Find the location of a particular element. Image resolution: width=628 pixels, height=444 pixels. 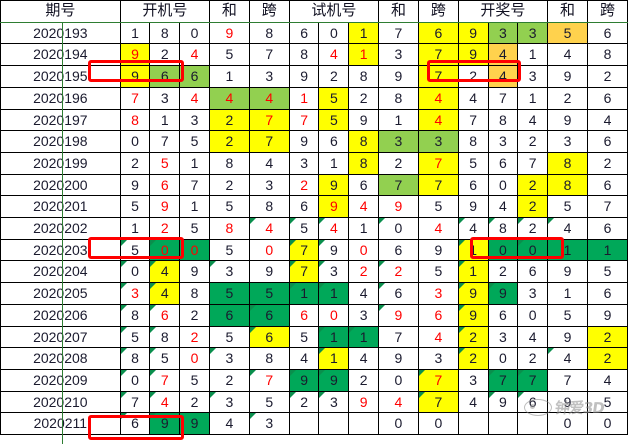

test-span-cell: 6 is located at coordinates (438, 315).